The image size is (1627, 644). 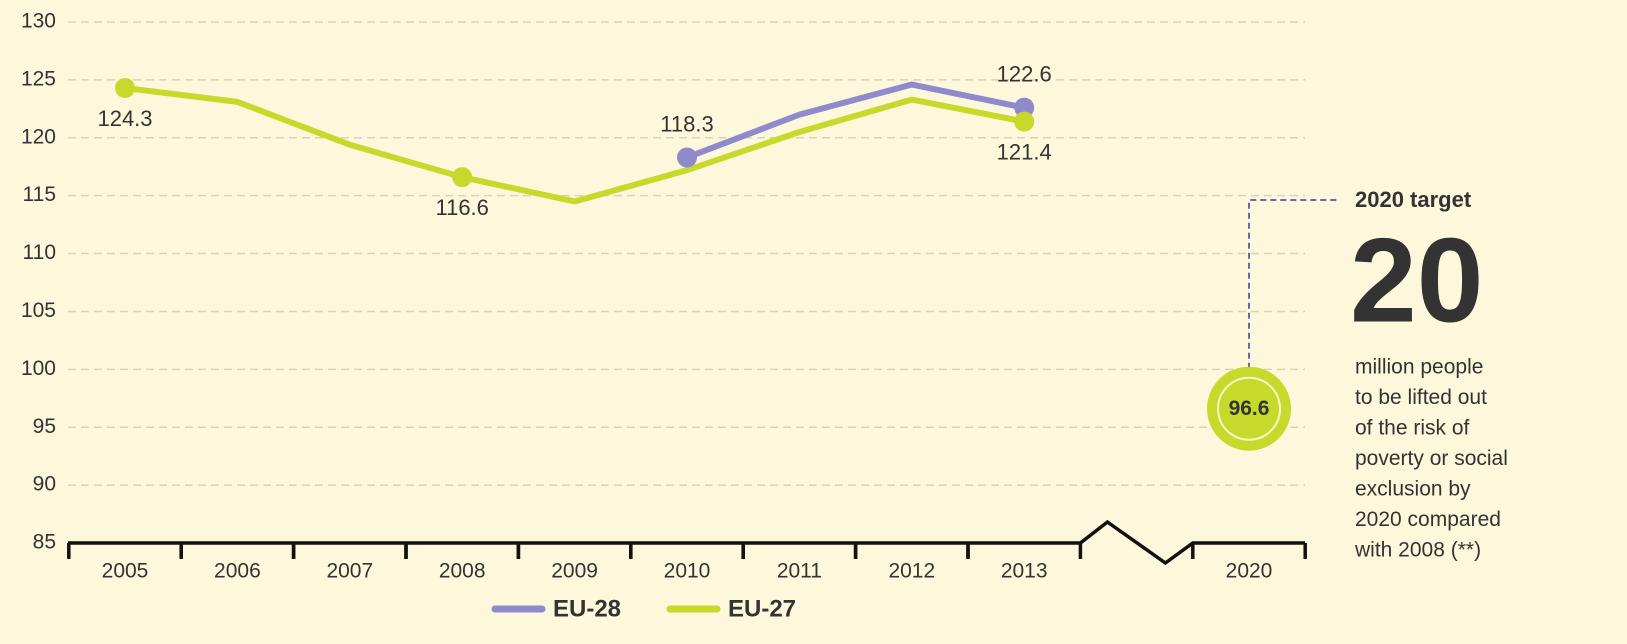 I want to click on target-core, so click(x=1249, y=408).